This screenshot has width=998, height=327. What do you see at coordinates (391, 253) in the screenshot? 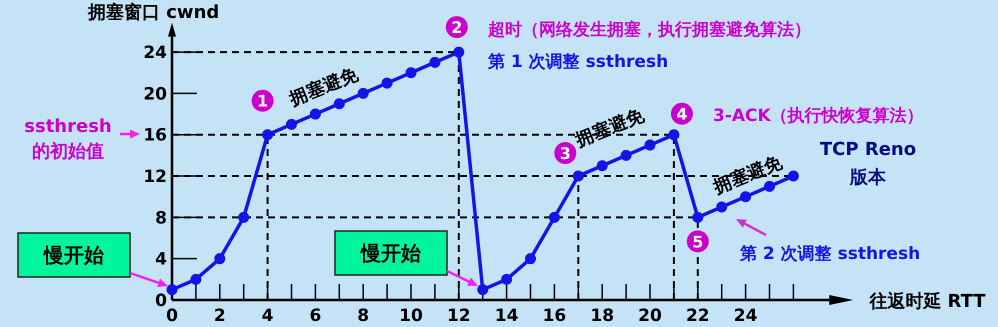
I see `annotation: 慢开始` at bounding box center [391, 253].